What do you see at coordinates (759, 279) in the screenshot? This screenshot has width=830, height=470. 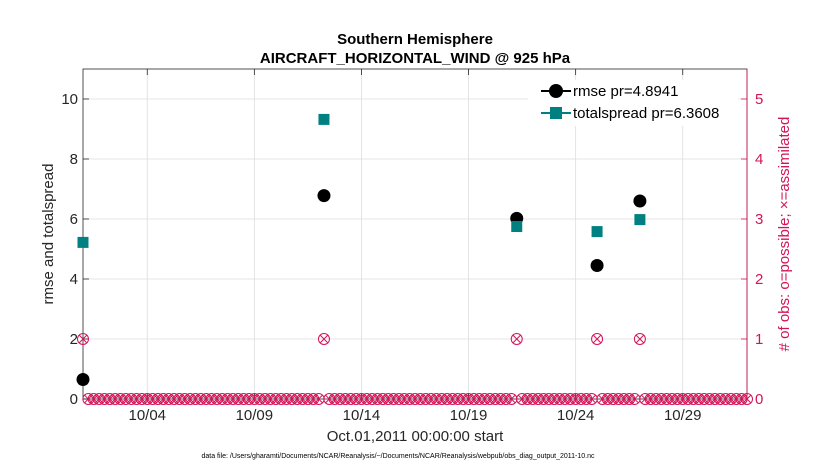 I see `y-tick-label-right: 2` at bounding box center [759, 279].